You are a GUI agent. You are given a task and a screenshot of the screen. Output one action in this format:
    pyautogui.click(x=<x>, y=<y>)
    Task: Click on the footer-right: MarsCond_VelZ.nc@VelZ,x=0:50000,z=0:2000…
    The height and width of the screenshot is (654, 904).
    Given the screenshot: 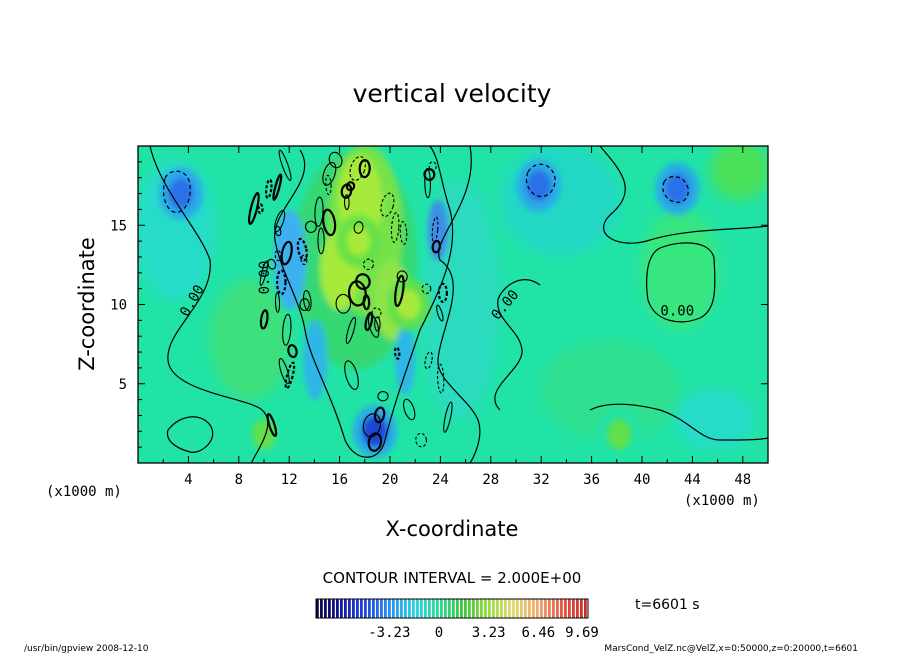 What is the action you would take?
    pyautogui.click(x=731, y=649)
    